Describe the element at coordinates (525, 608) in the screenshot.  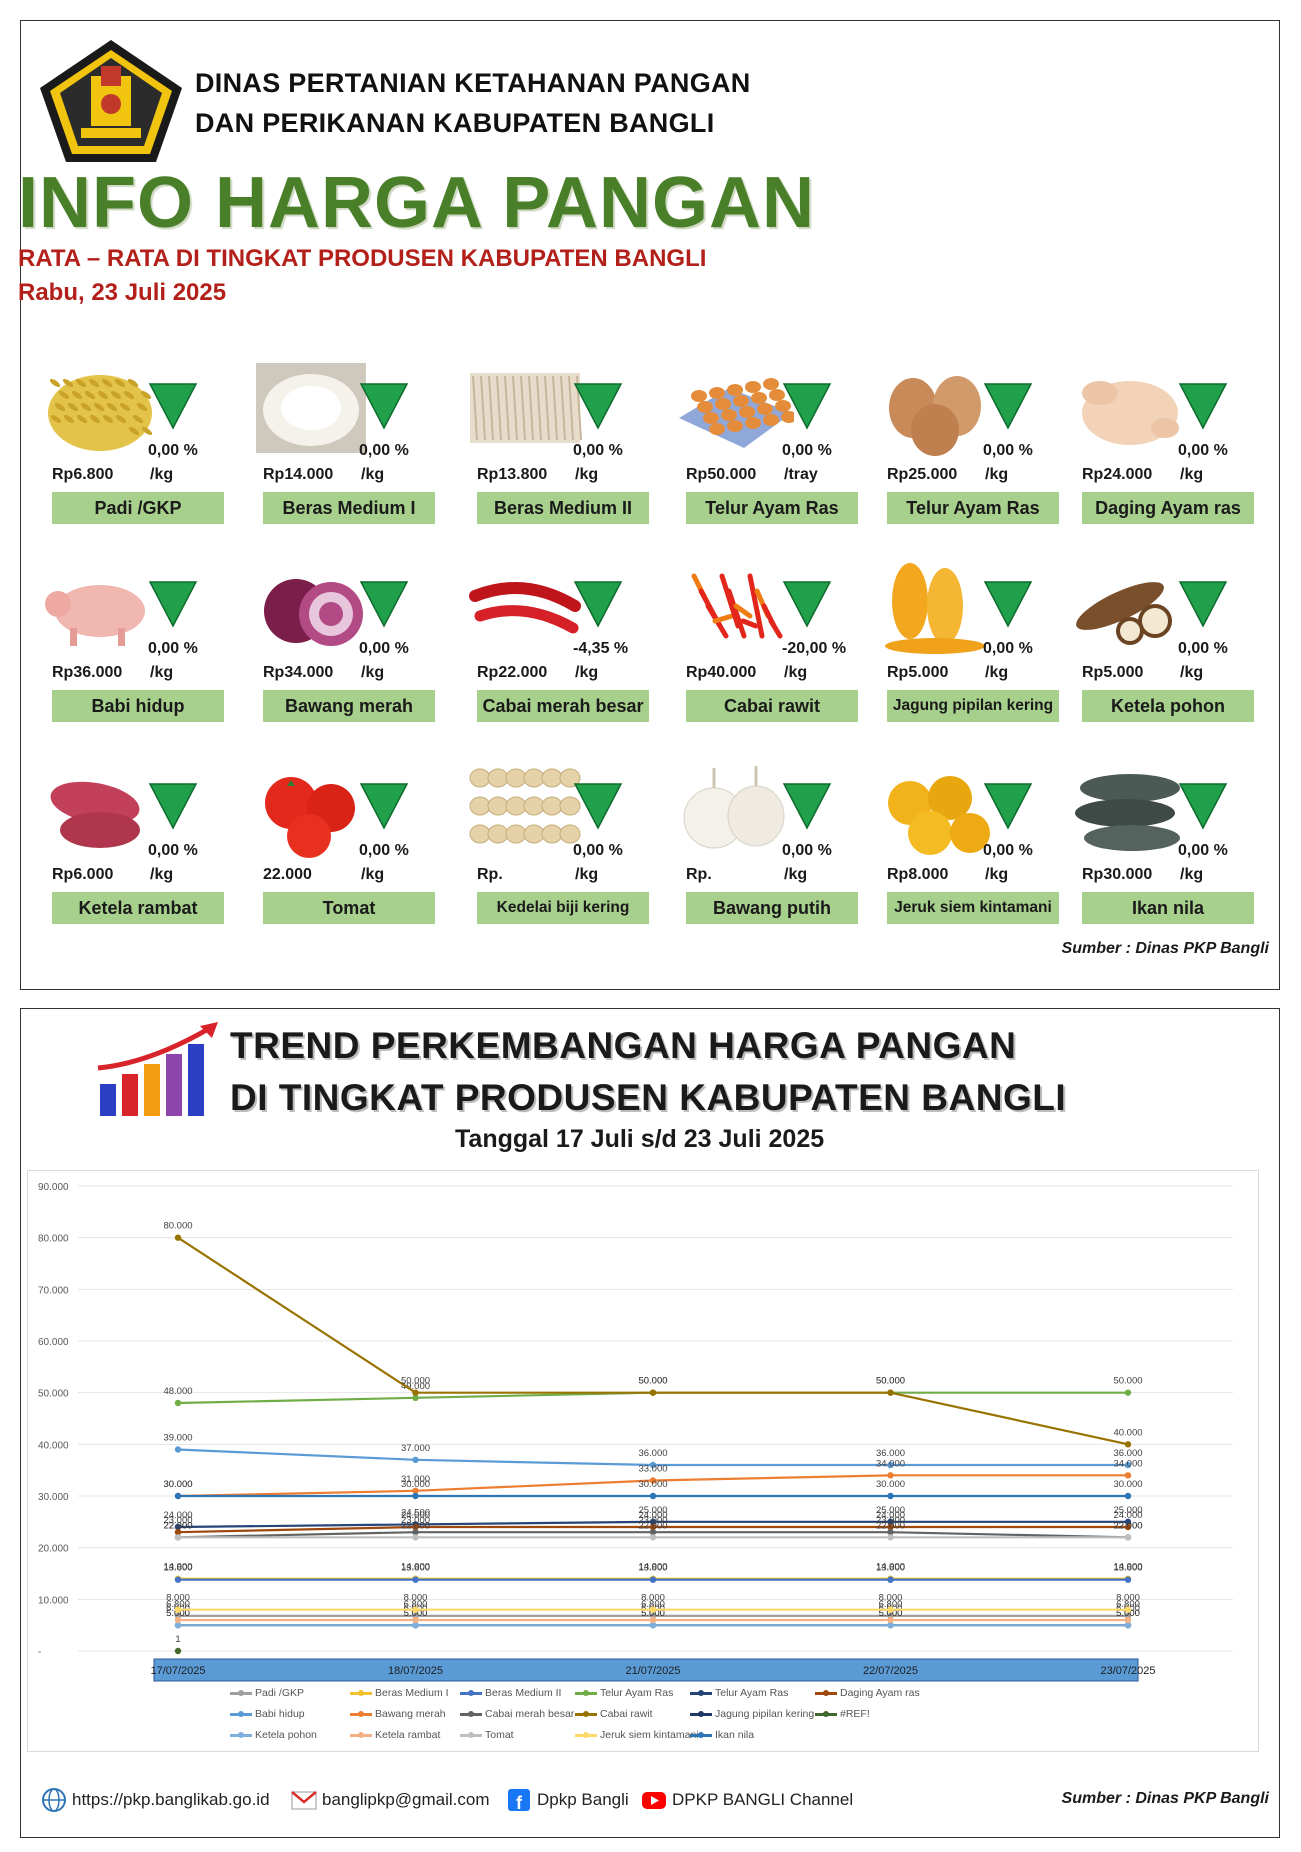
I see `red-chili-icon` at that location.